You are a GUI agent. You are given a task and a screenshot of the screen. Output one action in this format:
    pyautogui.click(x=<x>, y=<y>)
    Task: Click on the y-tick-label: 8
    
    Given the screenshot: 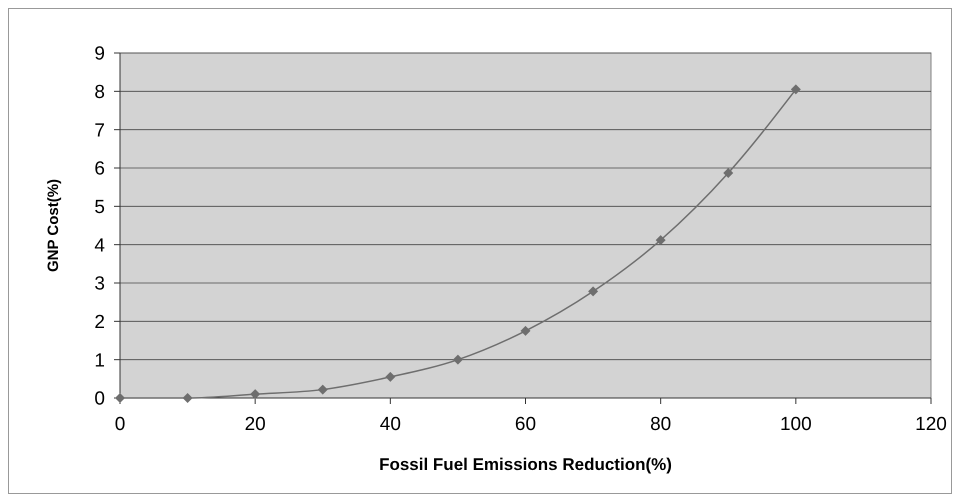 What is the action you would take?
    pyautogui.click(x=99, y=92)
    